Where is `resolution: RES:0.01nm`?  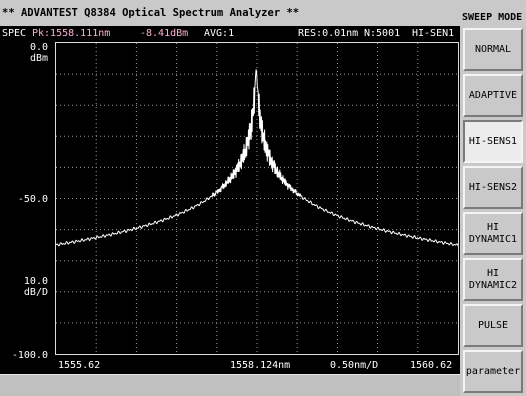 resolution: RES:0.01nm is located at coordinates (328, 33).